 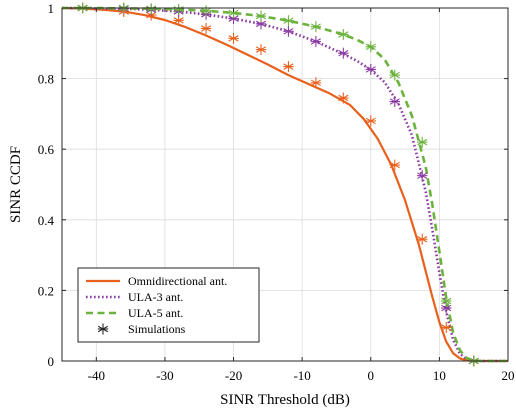 I want to click on legend-label: ULA-5 ant., so click(x=155, y=313).